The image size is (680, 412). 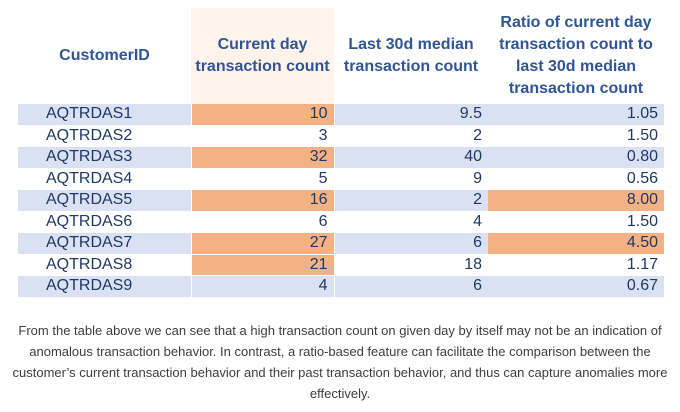 I want to click on median-count-cell: 9.5, so click(x=411, y=115).